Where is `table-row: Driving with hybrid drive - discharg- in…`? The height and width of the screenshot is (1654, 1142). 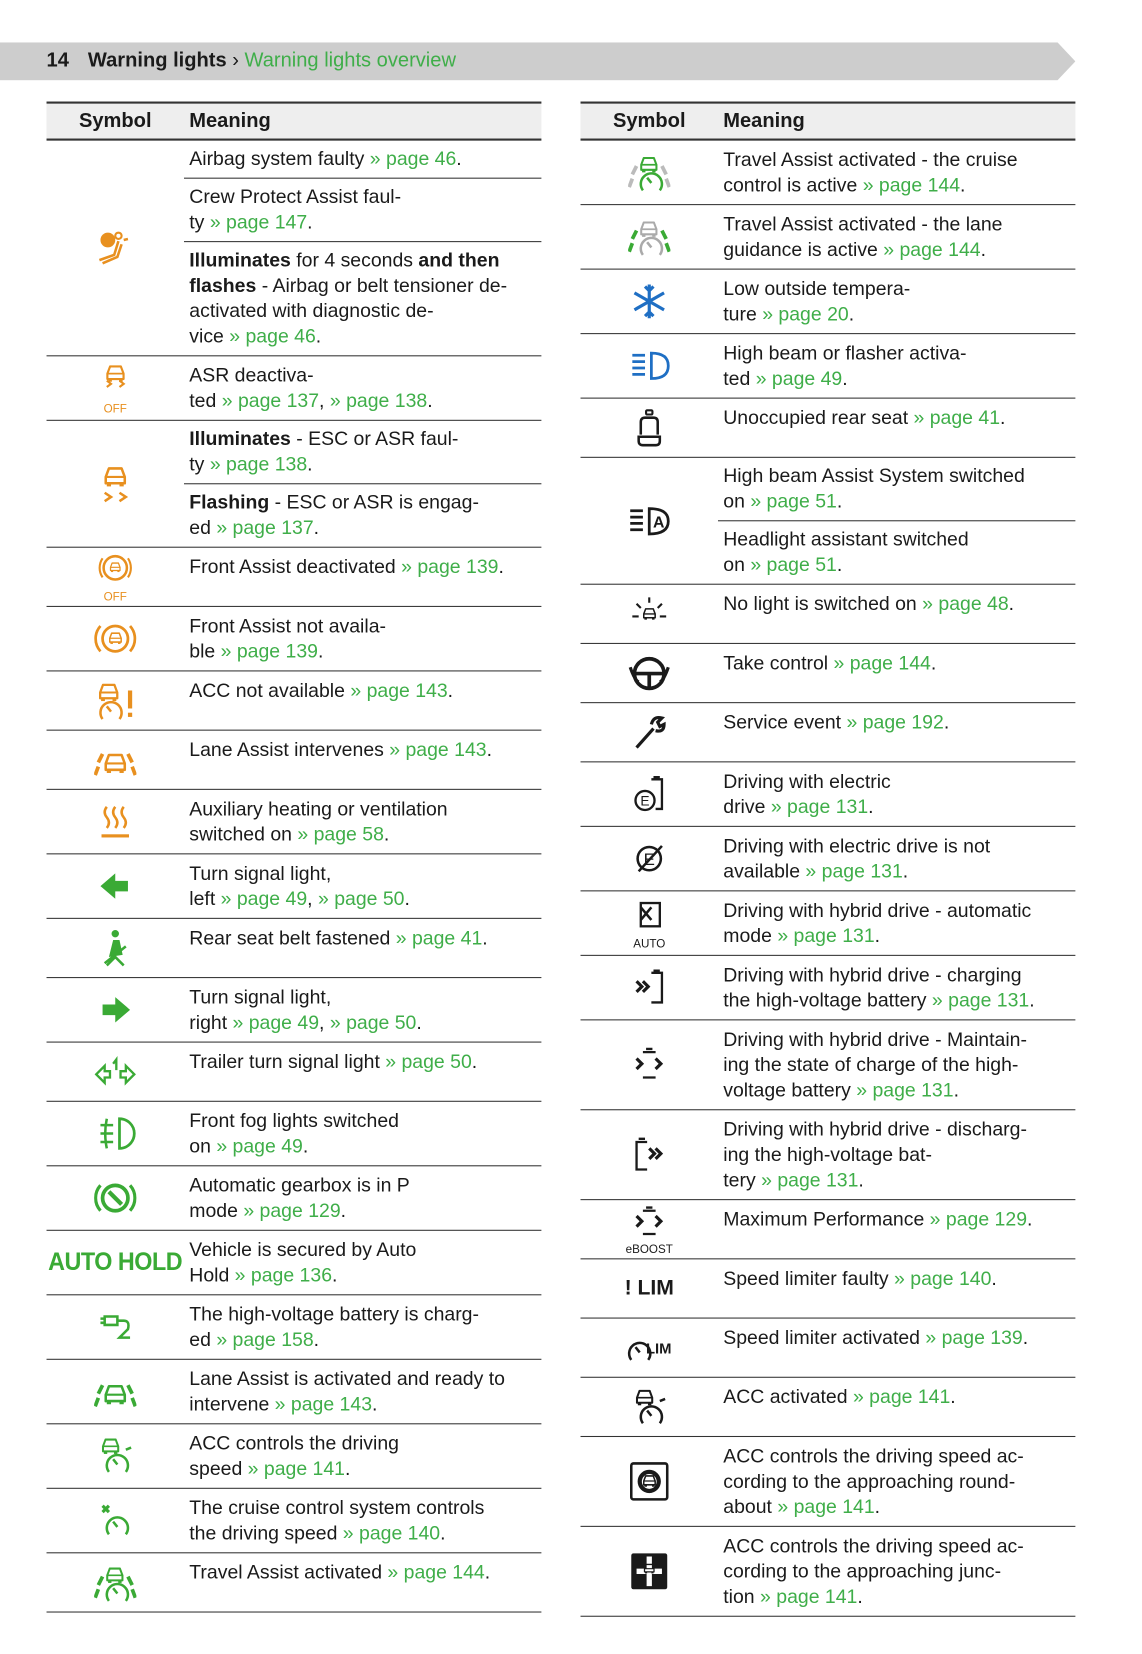 table-row: Driving with hybrid drive - discharg- in… is located at coordinates (828, 1155).